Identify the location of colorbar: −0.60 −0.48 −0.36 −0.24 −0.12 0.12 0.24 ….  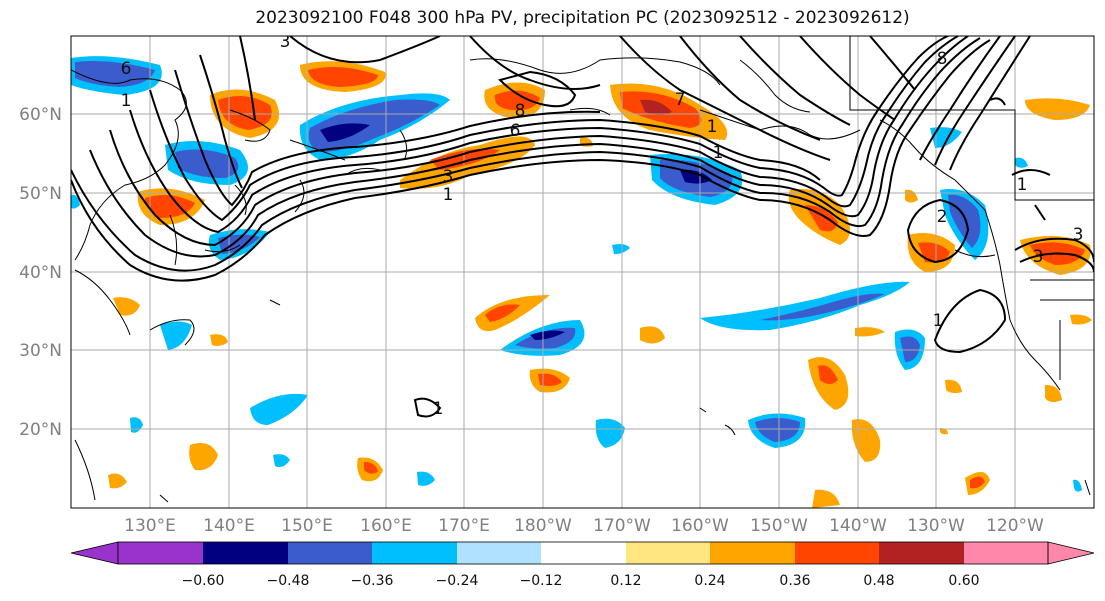
(582, 565).